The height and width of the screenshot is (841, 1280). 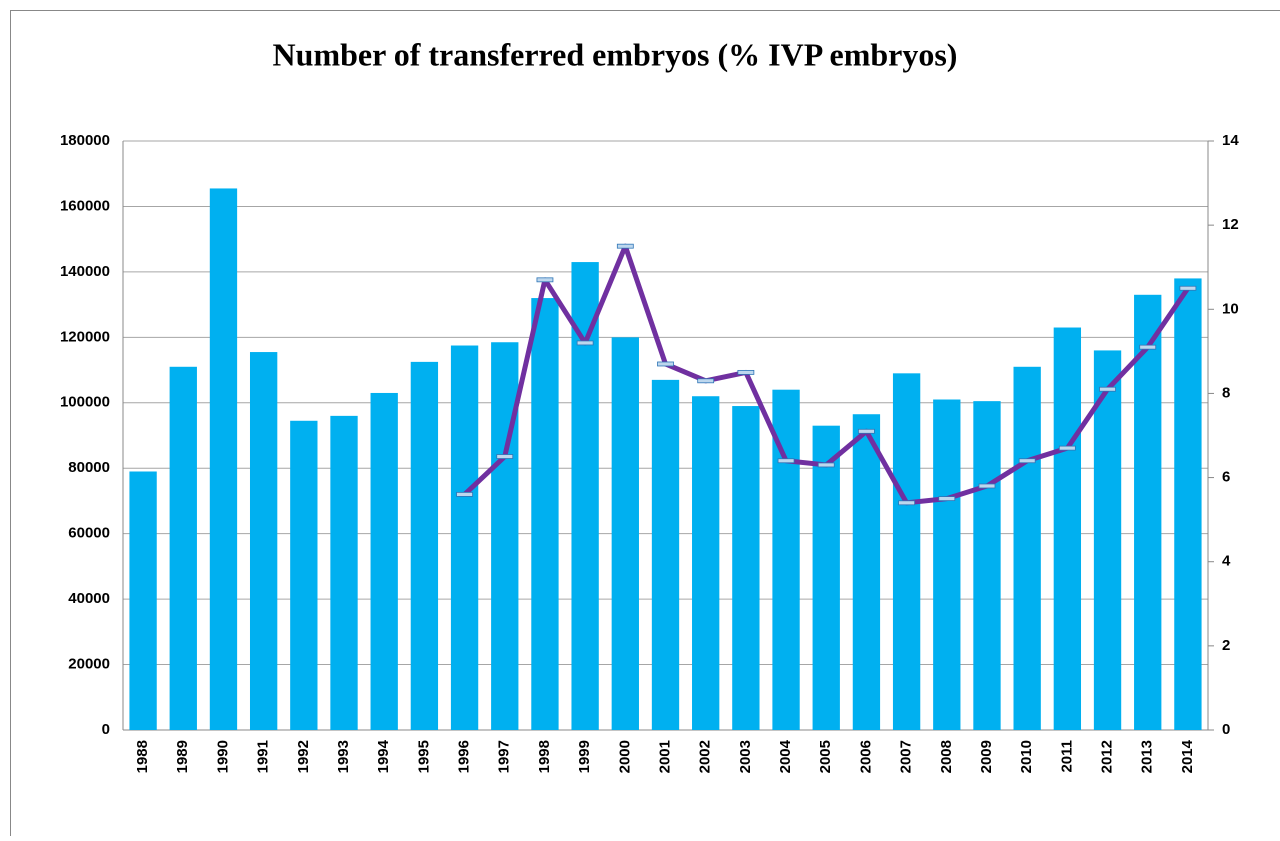 What do you see at coordinates (85, 402) in the screenshot?
I see `y-tick-label: 100000` at bounding box center [85, 402].